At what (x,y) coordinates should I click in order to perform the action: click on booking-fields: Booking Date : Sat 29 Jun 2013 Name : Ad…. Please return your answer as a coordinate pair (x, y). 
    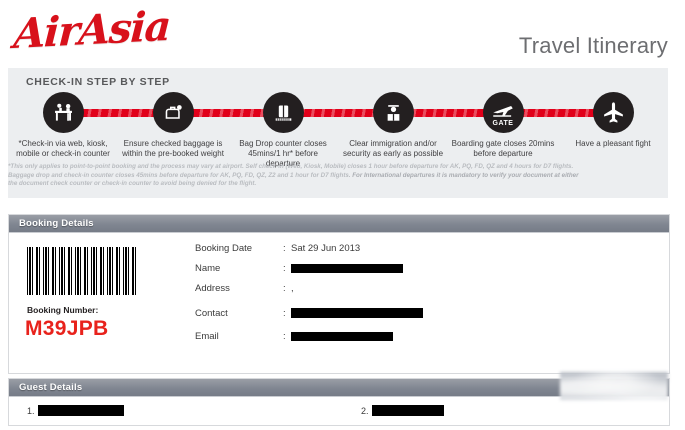
    Looking at the image, I should click on (309, 297).